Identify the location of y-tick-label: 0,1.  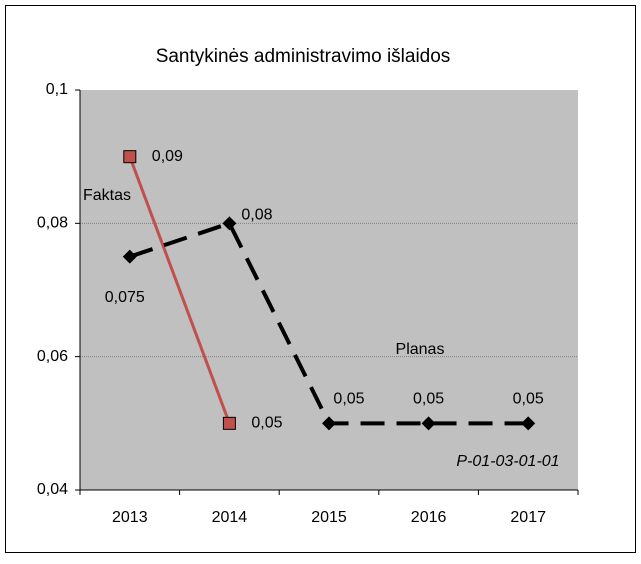
(57, 89).